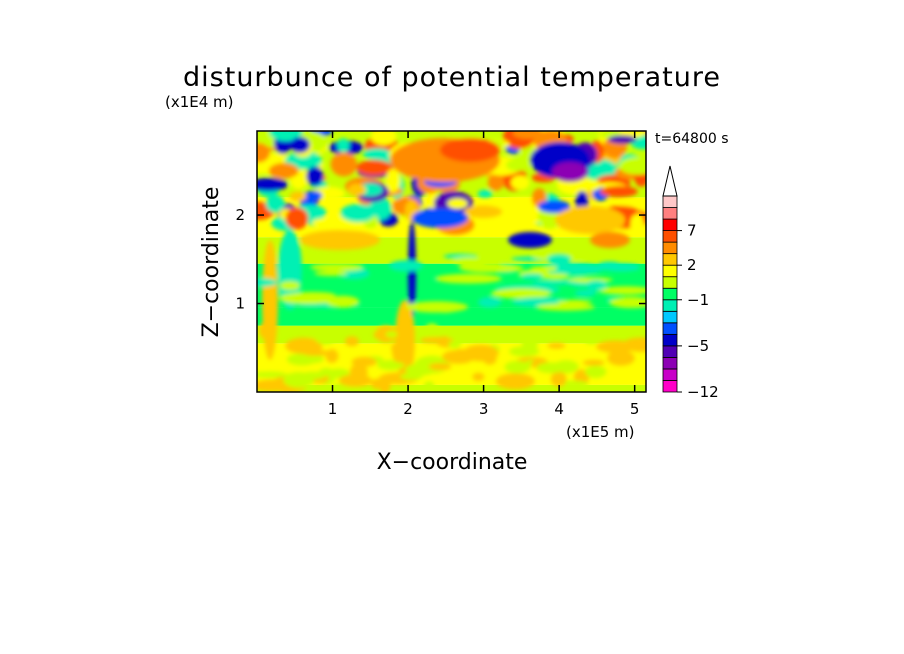 Image resolution: width=904 pixels, height=654 pixels. Describe the element at coordinates (670, 363) in the screenshot. I see `colorbar-level--8` at that location.